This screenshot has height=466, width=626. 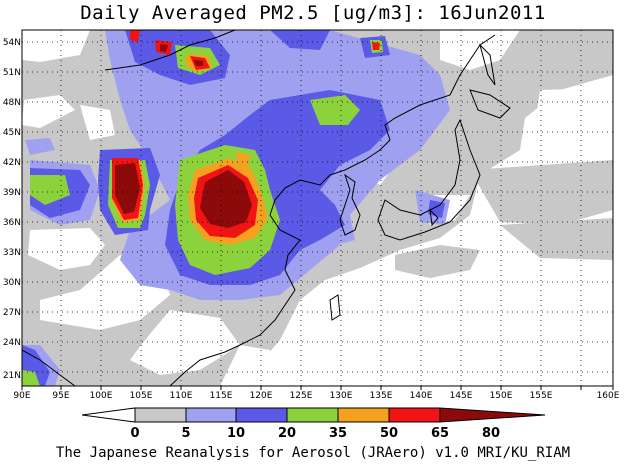 What do you see at coordinates (491, 433) in the screenshot?
I see `colorbar-label: 80` at bounding box center [491, 433].